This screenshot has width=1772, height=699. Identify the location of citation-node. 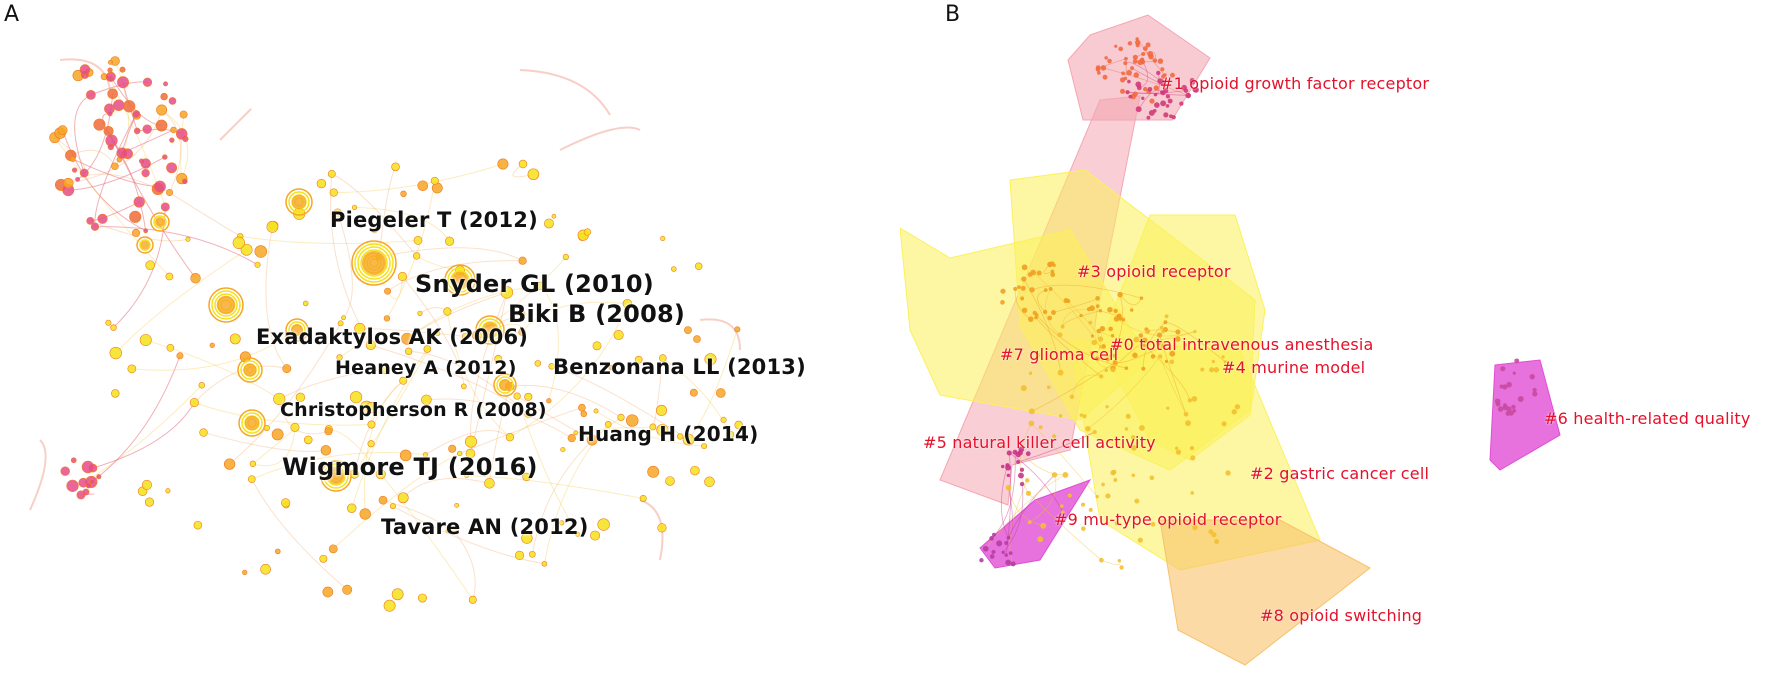
(297, 330).